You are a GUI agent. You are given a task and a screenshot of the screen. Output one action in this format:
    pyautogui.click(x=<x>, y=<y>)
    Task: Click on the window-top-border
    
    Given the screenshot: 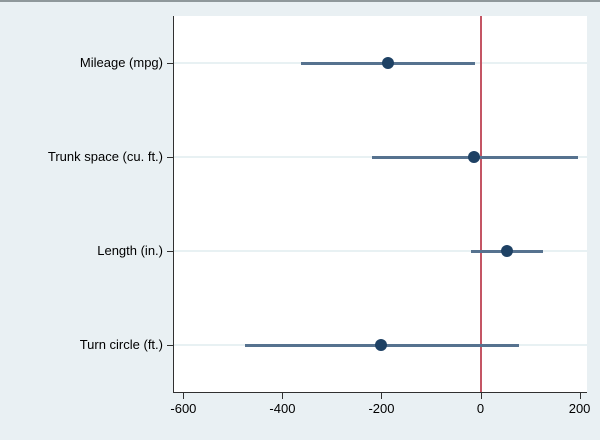 What is the action you would take?
    pyautogui.click(x=300, y=1)
    